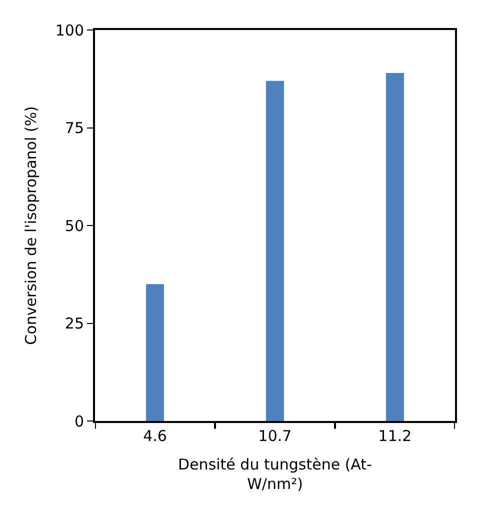 The width and height of the screenshot is (485, 531). Describe the element at coordinates (69, 30) in the screenshot. I see `y-tick-label: 100` at that location.